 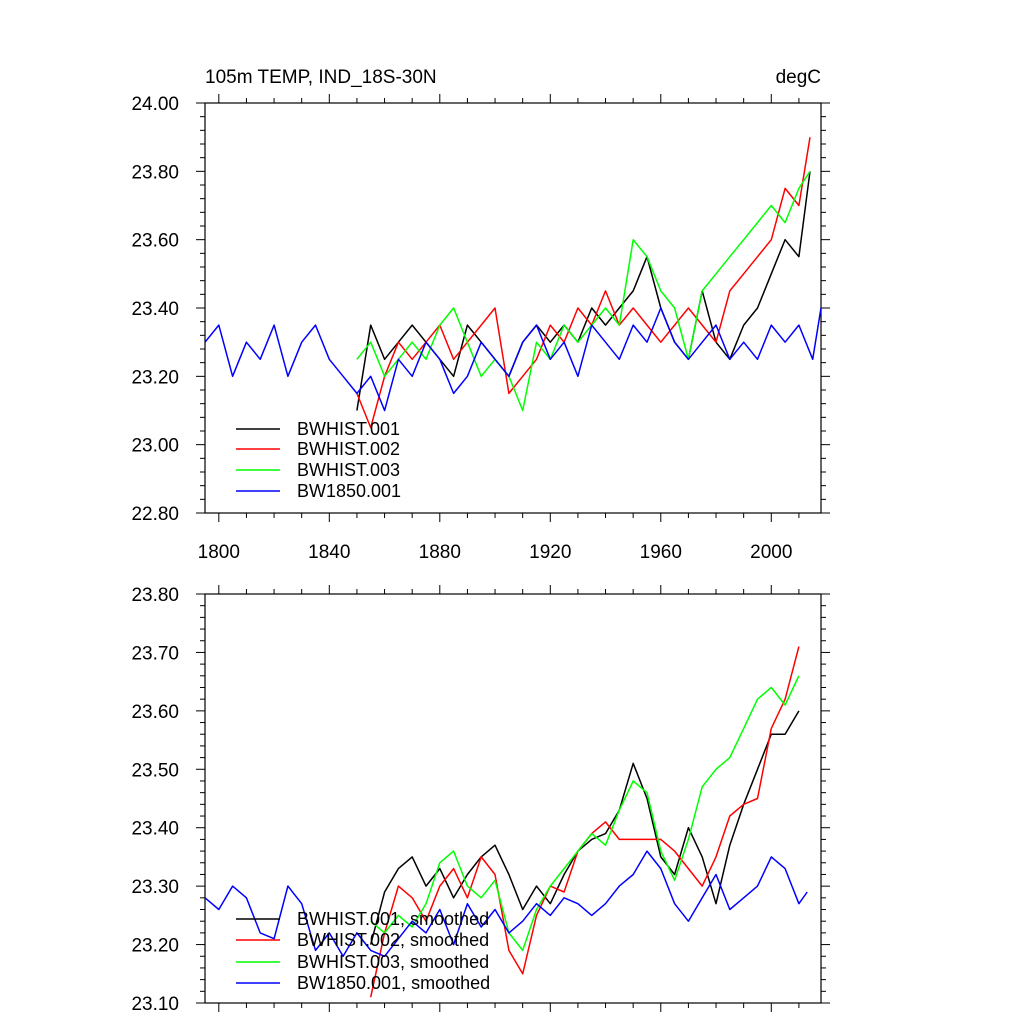 I want to click on y-tick-label: 23.00, so click(x=155, y=446).